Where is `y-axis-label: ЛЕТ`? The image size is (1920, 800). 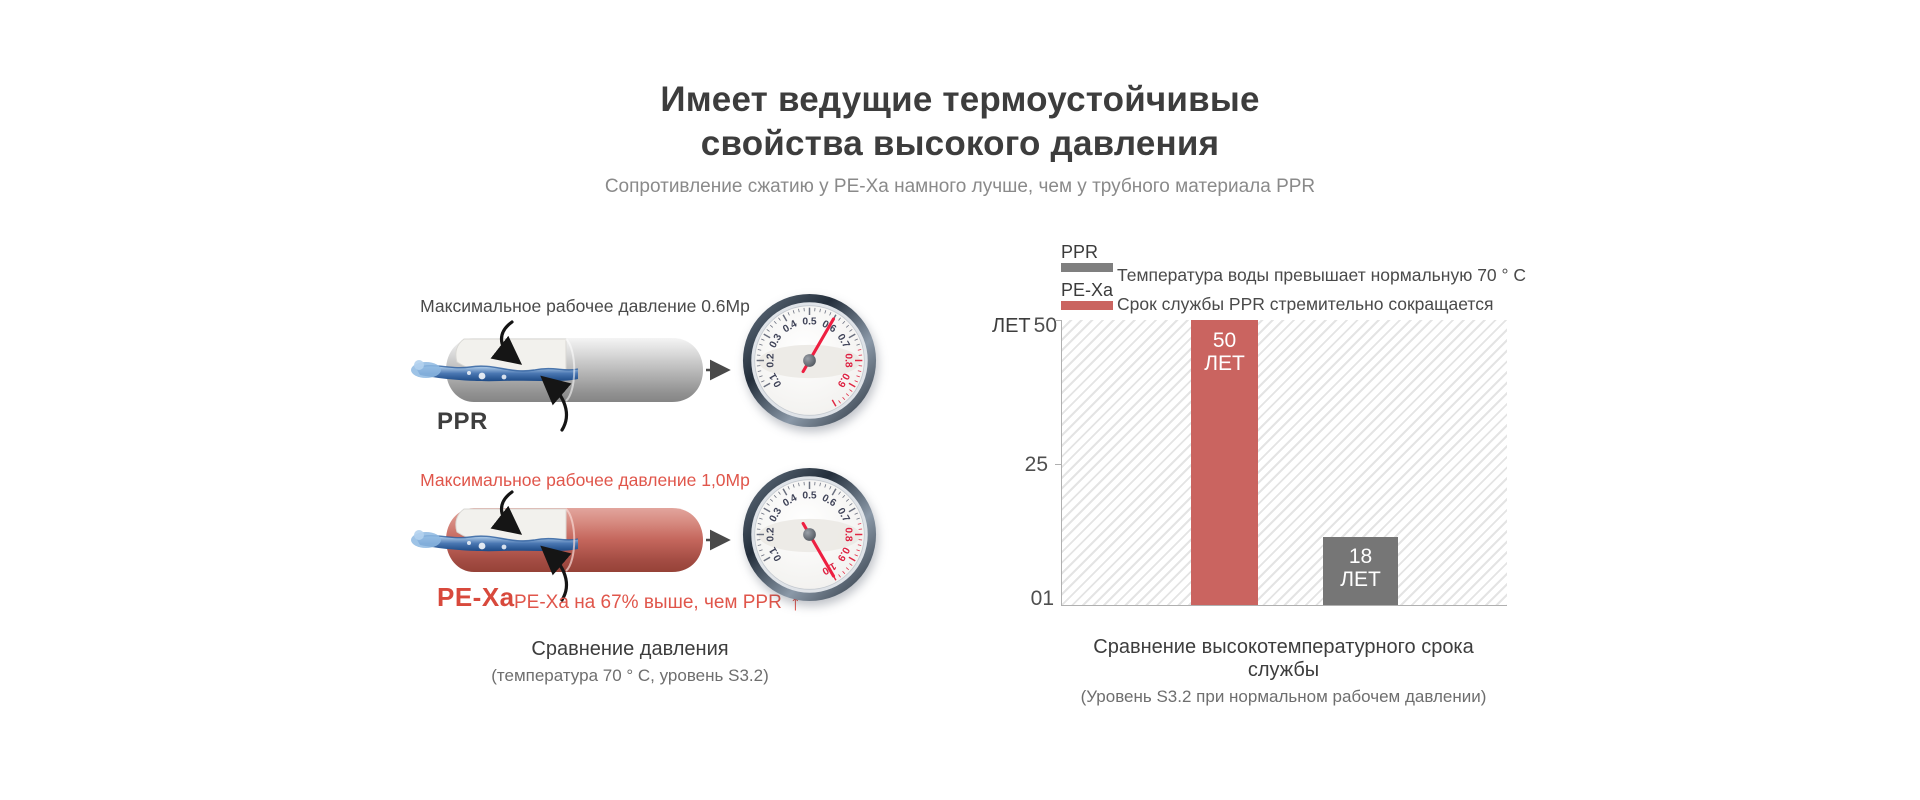
y-axis-label: ЛЕТ is located at coordinates (1011, 326).